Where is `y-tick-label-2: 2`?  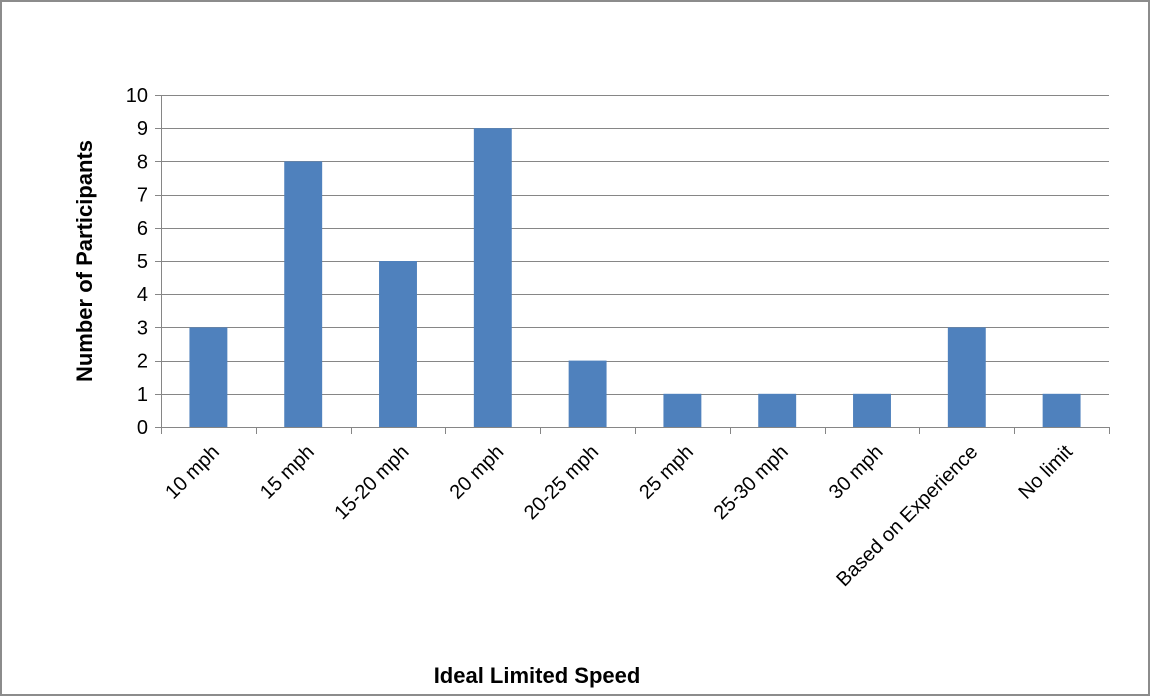 y-tick-label-2: 2 is located at coordinates (142, 362).